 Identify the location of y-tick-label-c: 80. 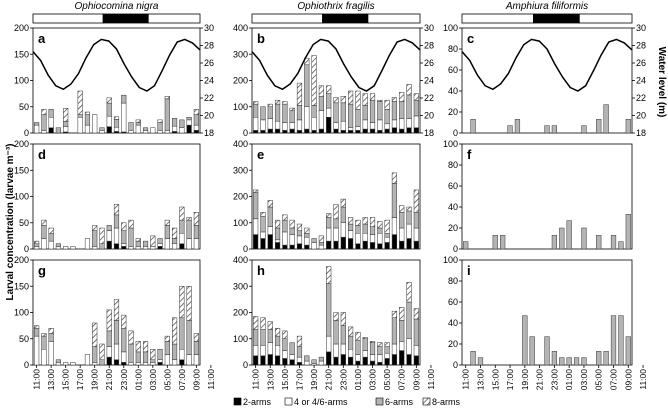
(453, 49).